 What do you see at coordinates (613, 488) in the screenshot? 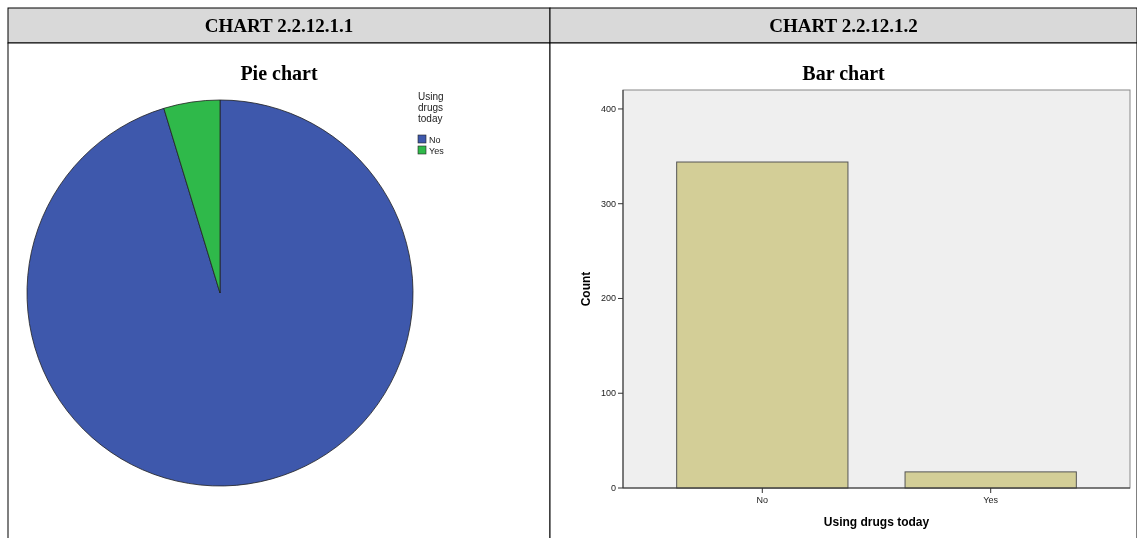
I see `y-tick-label: 0` at bounding box center [613, 488].